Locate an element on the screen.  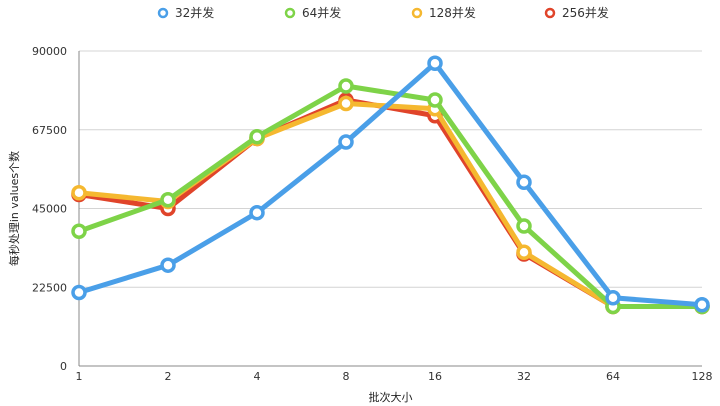
y-tick-label: 0 is located at coordinates (63, 366).